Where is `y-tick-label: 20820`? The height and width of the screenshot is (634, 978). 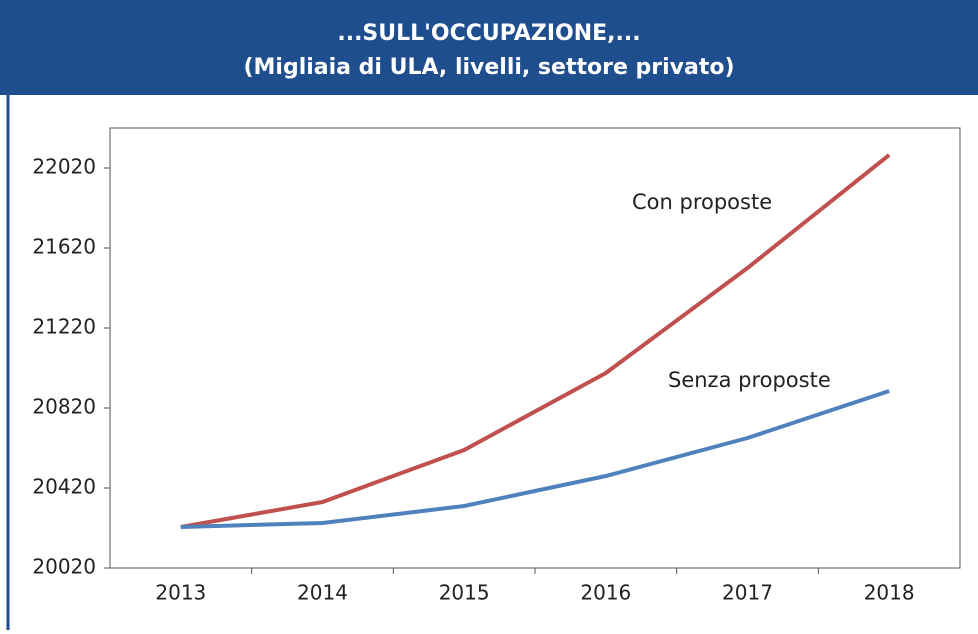 y-tick-label: 20820 is located at coordinates (64, 407).